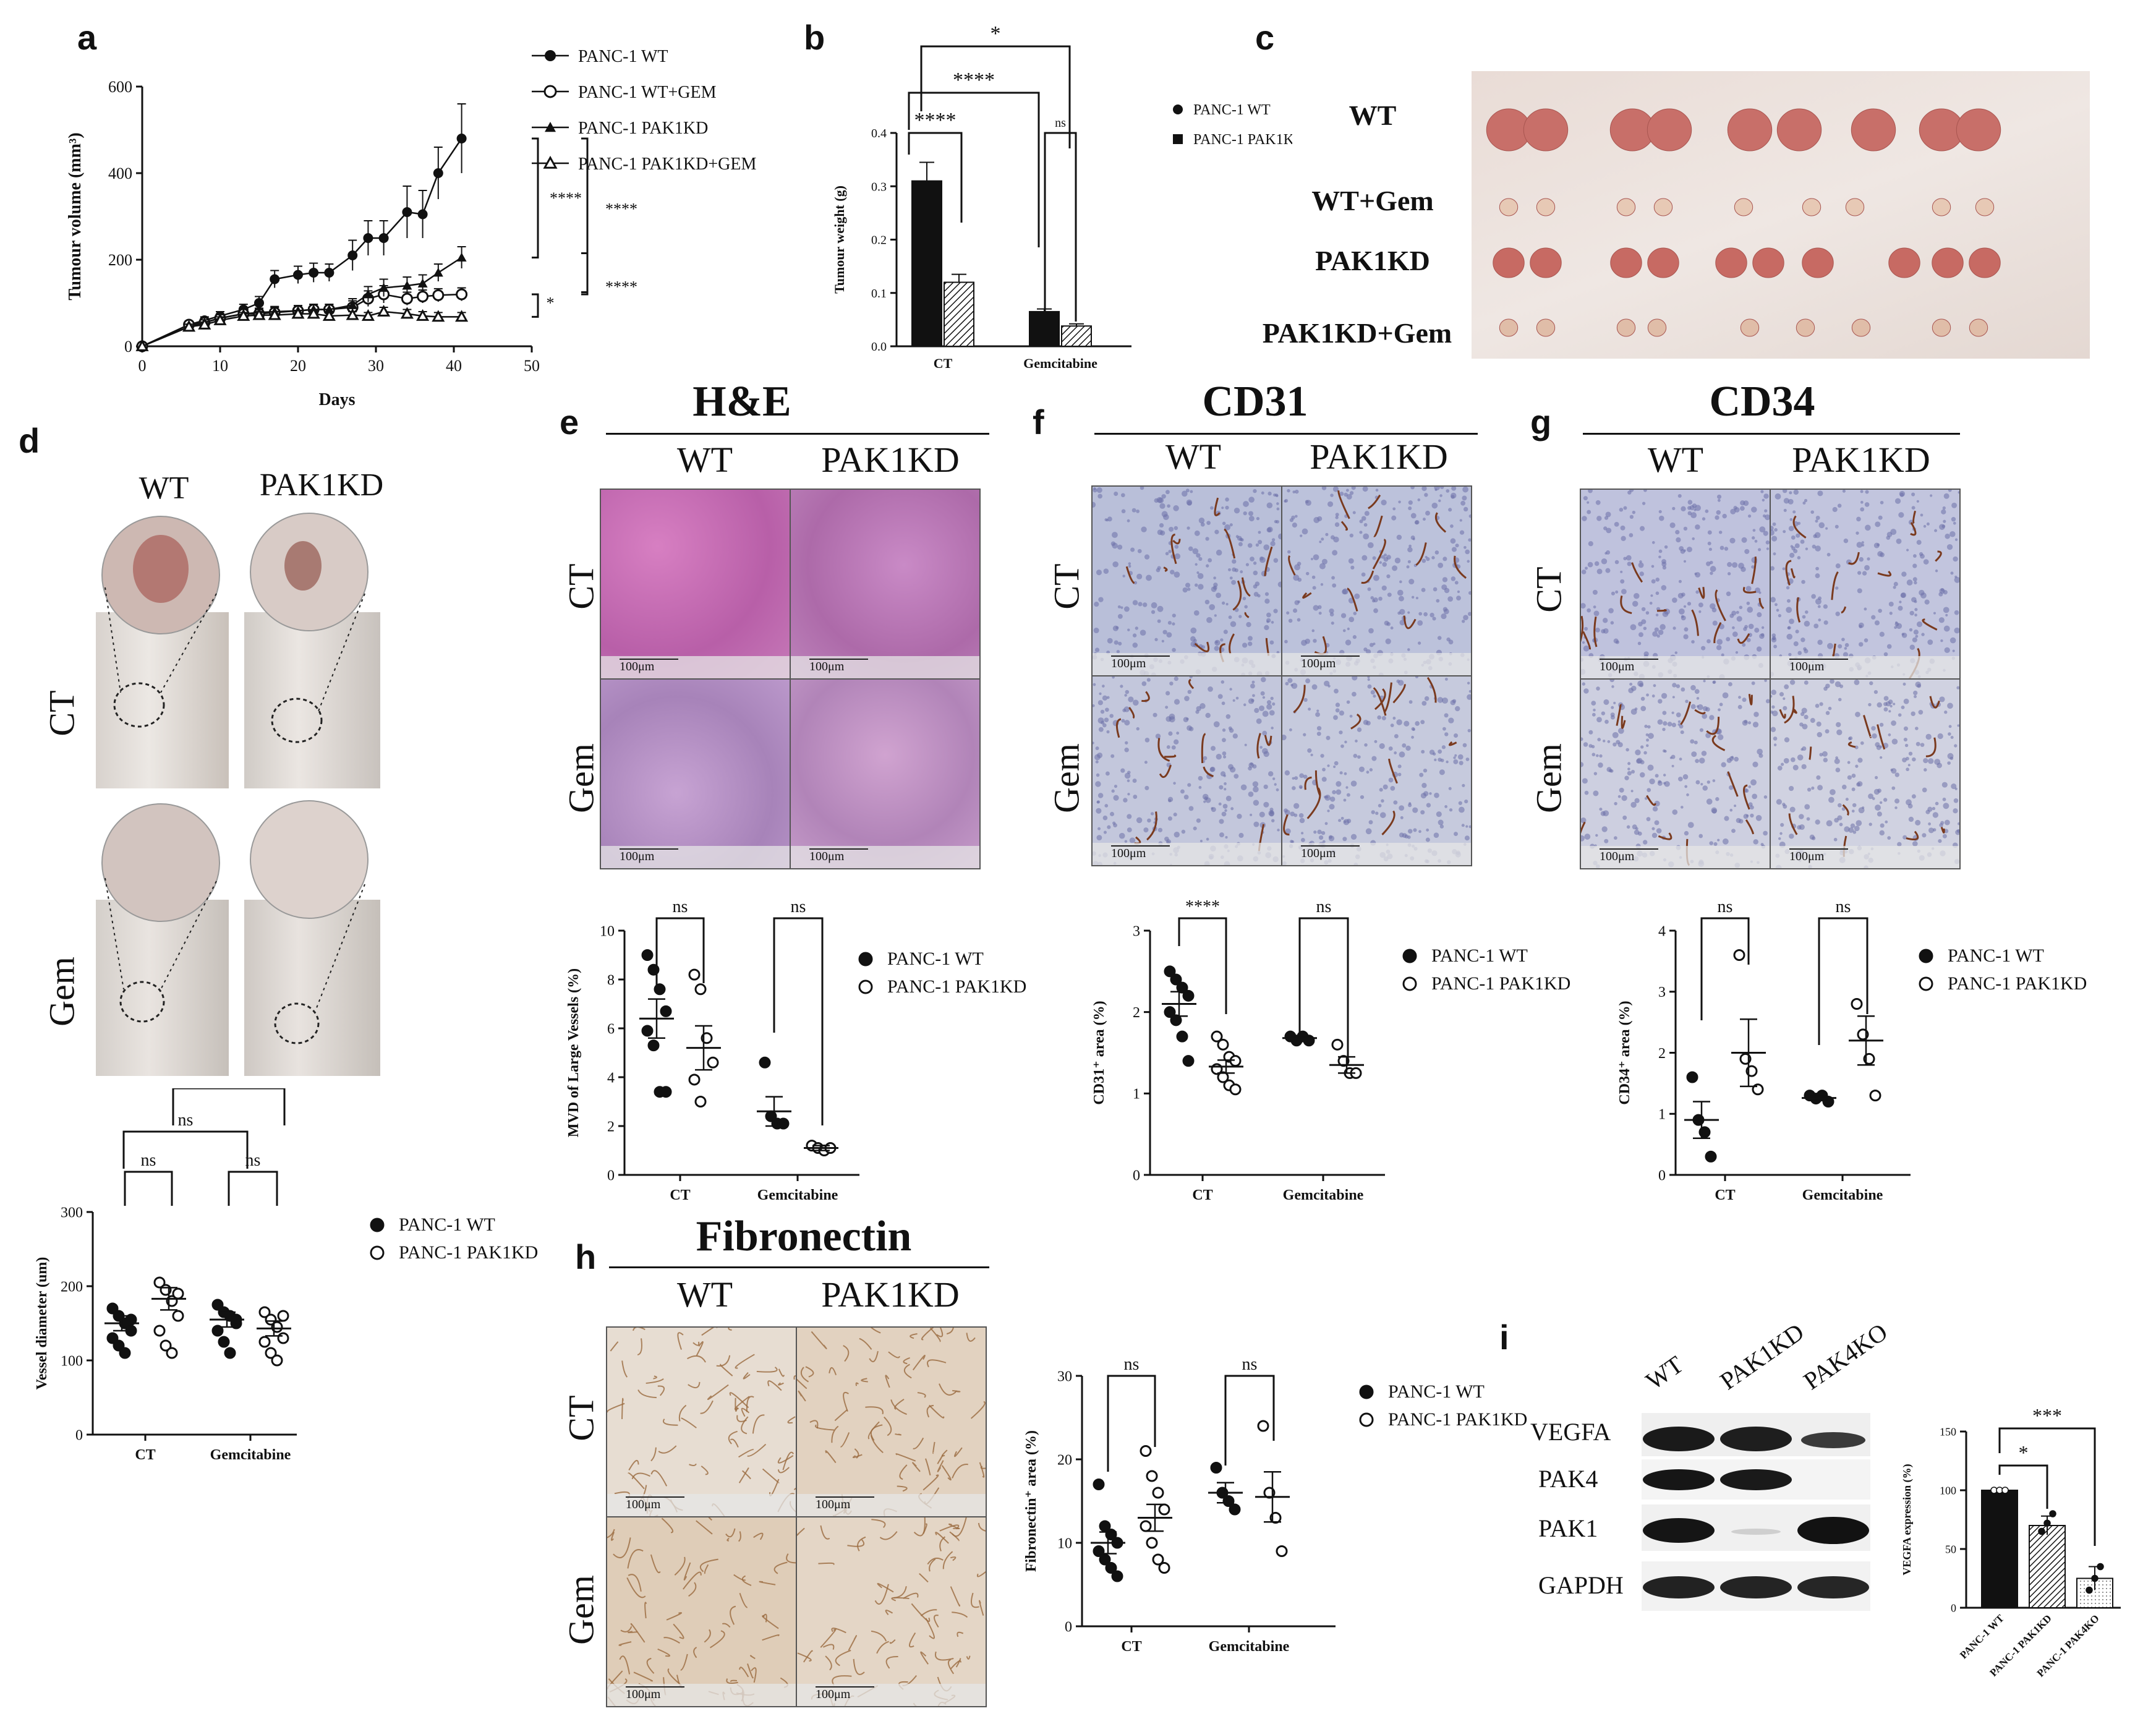  What do you see at coordinates (336, 400) in the screenshot?
I see `a-xlabel: Days` at bounding box center [336, 400].